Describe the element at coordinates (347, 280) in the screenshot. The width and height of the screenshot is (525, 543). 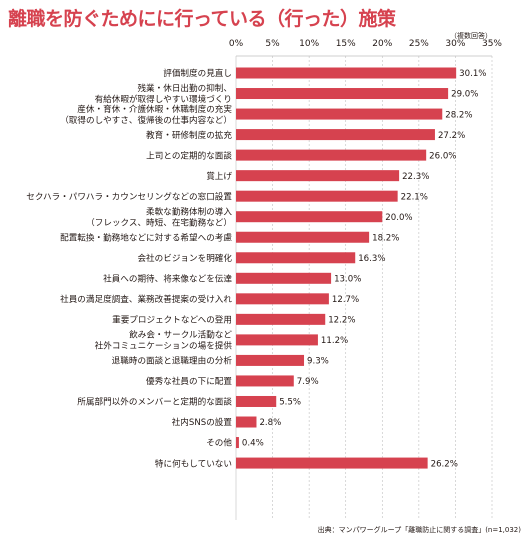
I see `value-label: 13.0%` at that location.